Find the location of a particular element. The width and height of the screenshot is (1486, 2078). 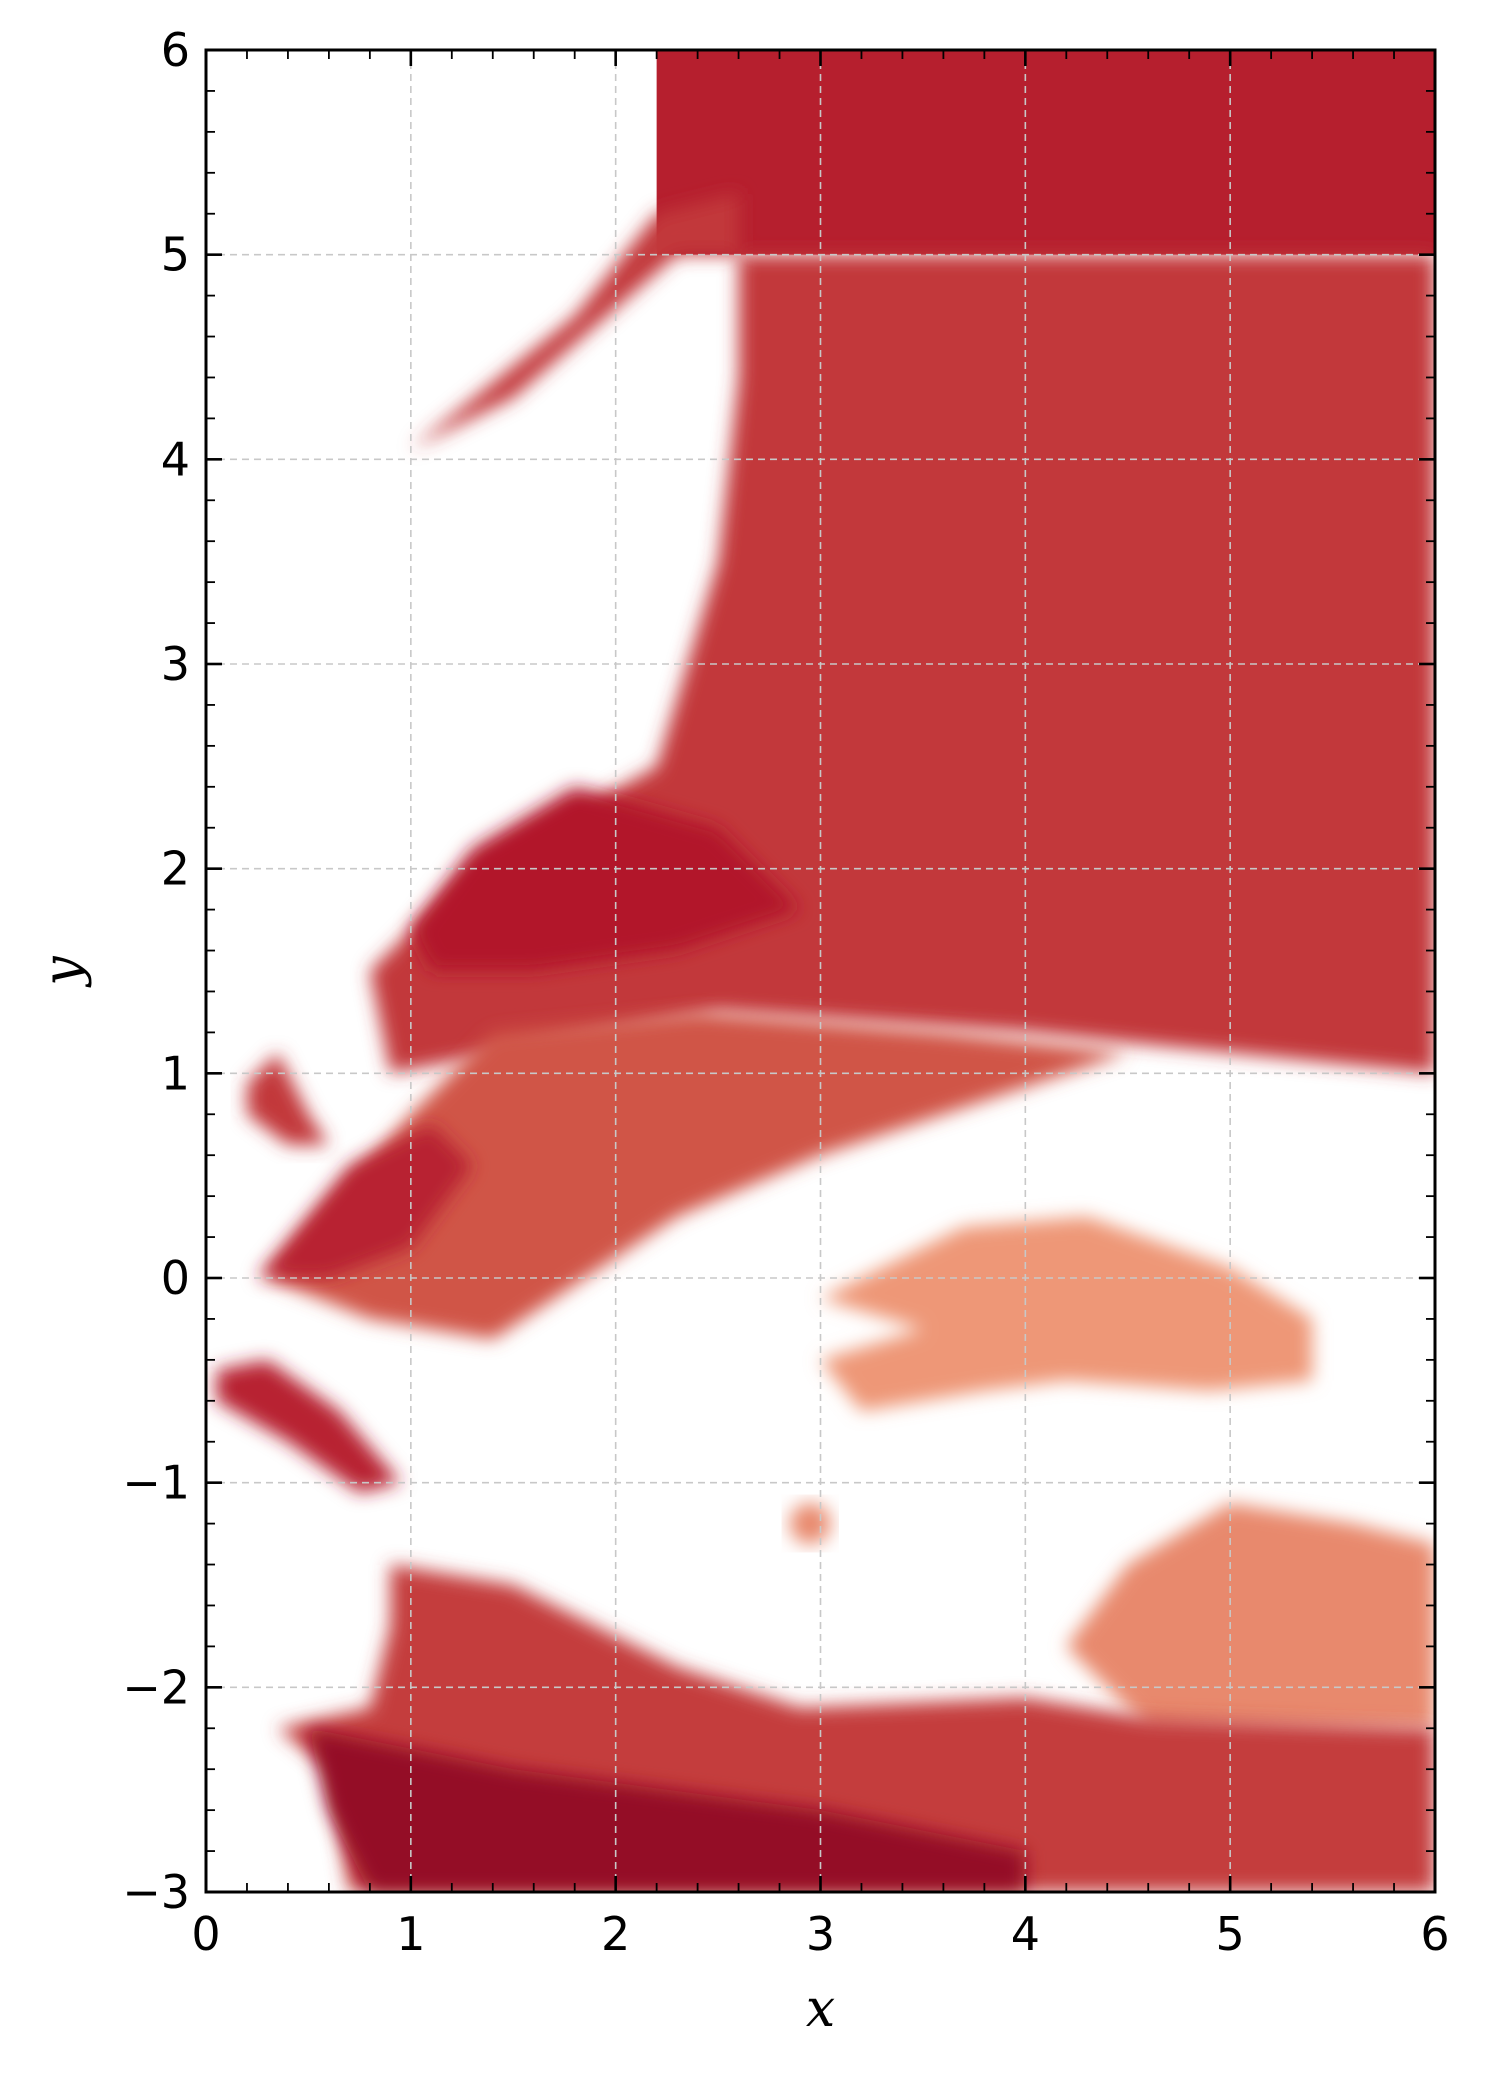

y-tick-label: −1 is located at coordinates (156, 1483).